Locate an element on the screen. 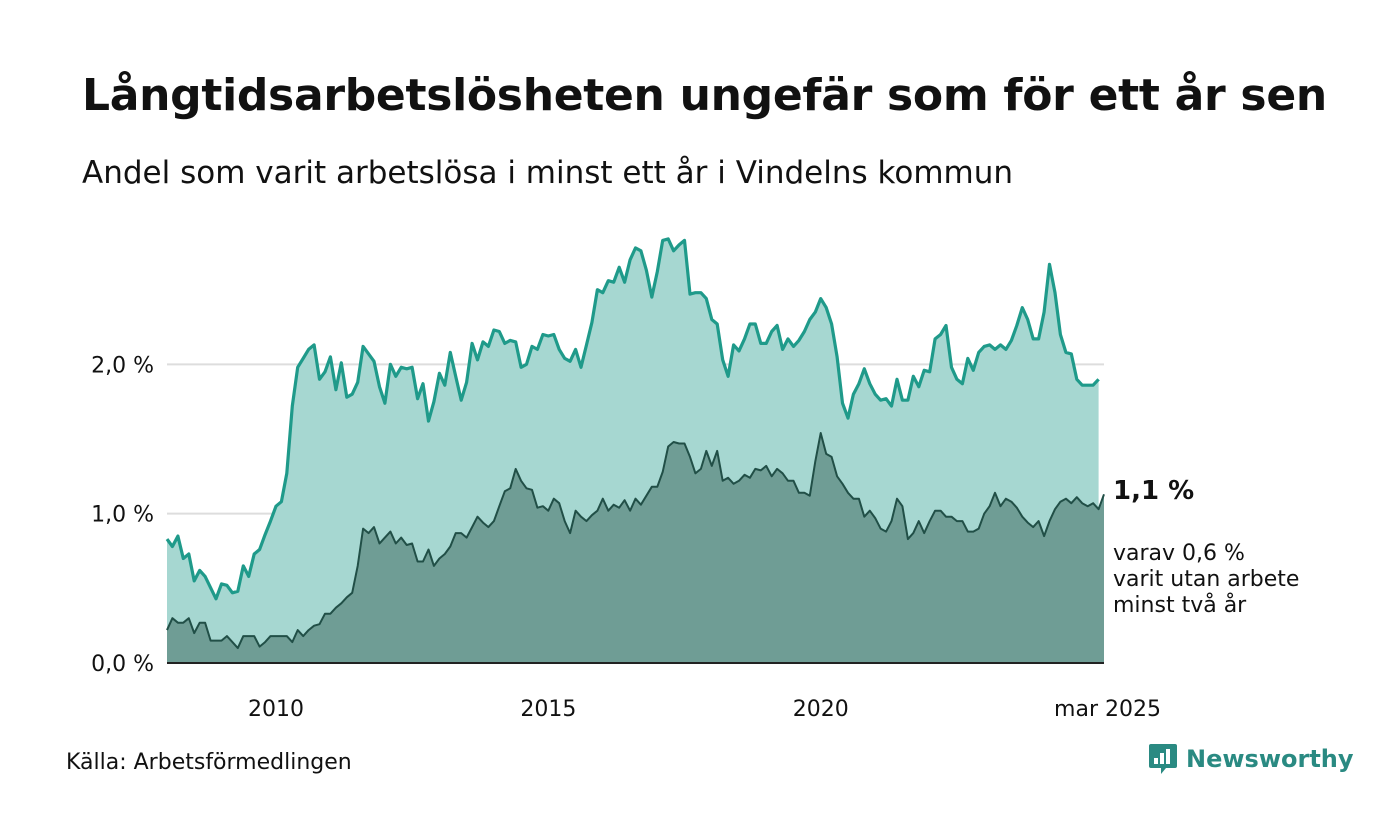  x-tick-label-3: mar 2025 is located at coordinates (1107, 709).